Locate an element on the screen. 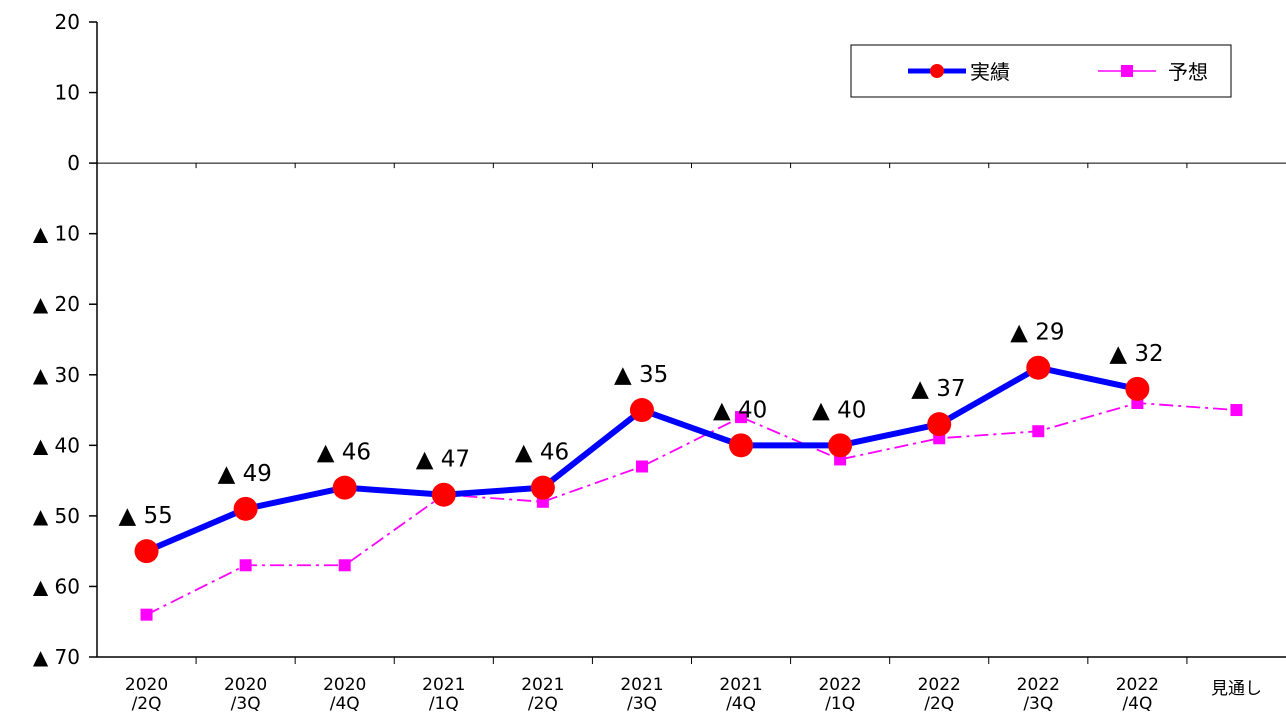 The image size is (1286, 714). y-tick-label: ▲ 60 is located at coordinates (56, 586).